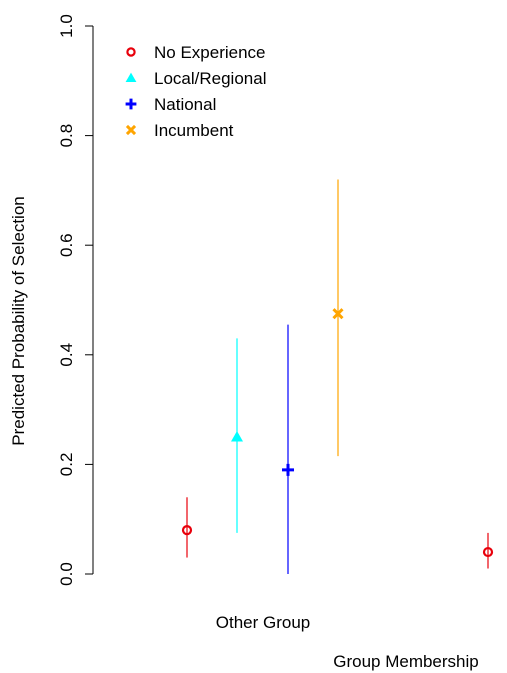 This screenshot has width=507, height=673. I want to click on y-tick-label: 0.2, so click(66, 465).